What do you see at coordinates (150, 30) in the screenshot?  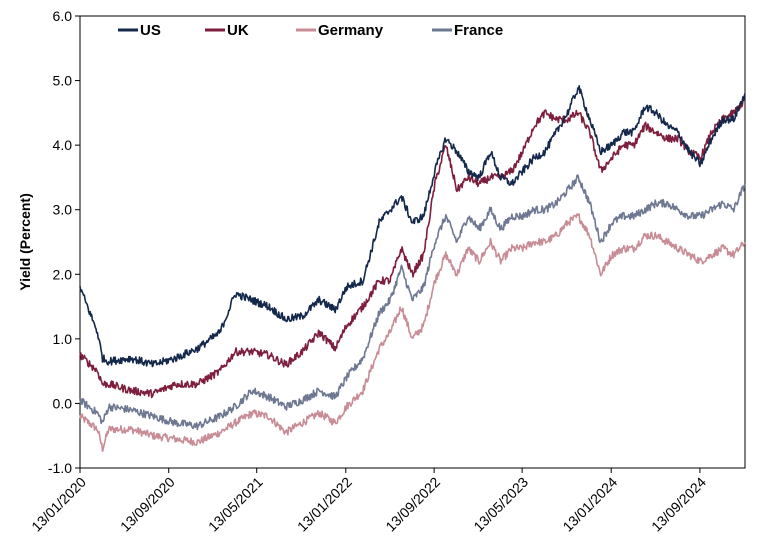 I see `legend-label-us: US` at bounding box center [150, 30].